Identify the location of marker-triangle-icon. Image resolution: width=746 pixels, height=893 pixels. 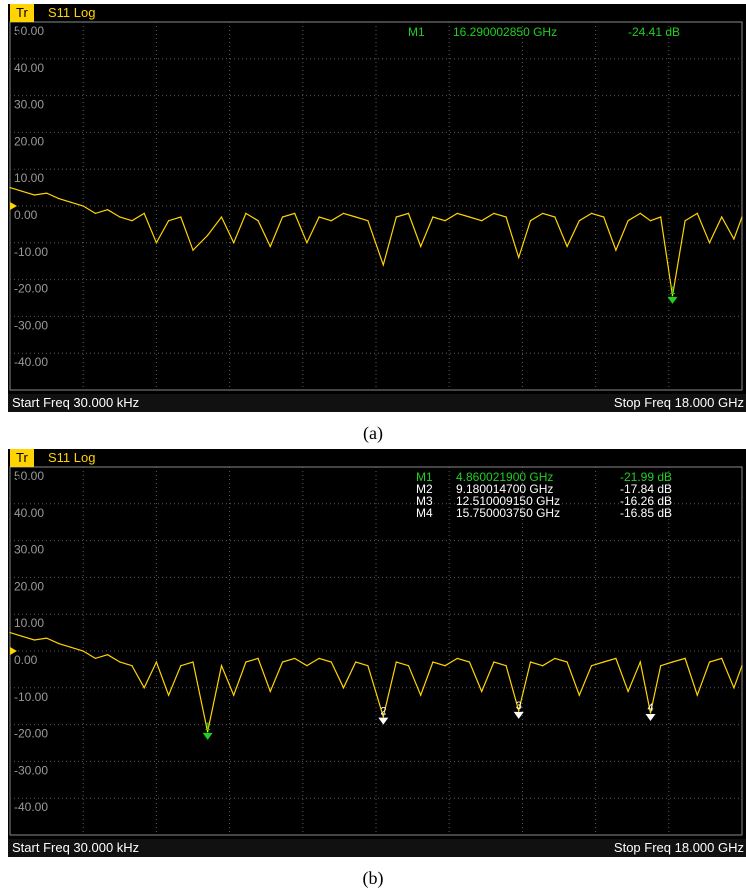
(207, 736).